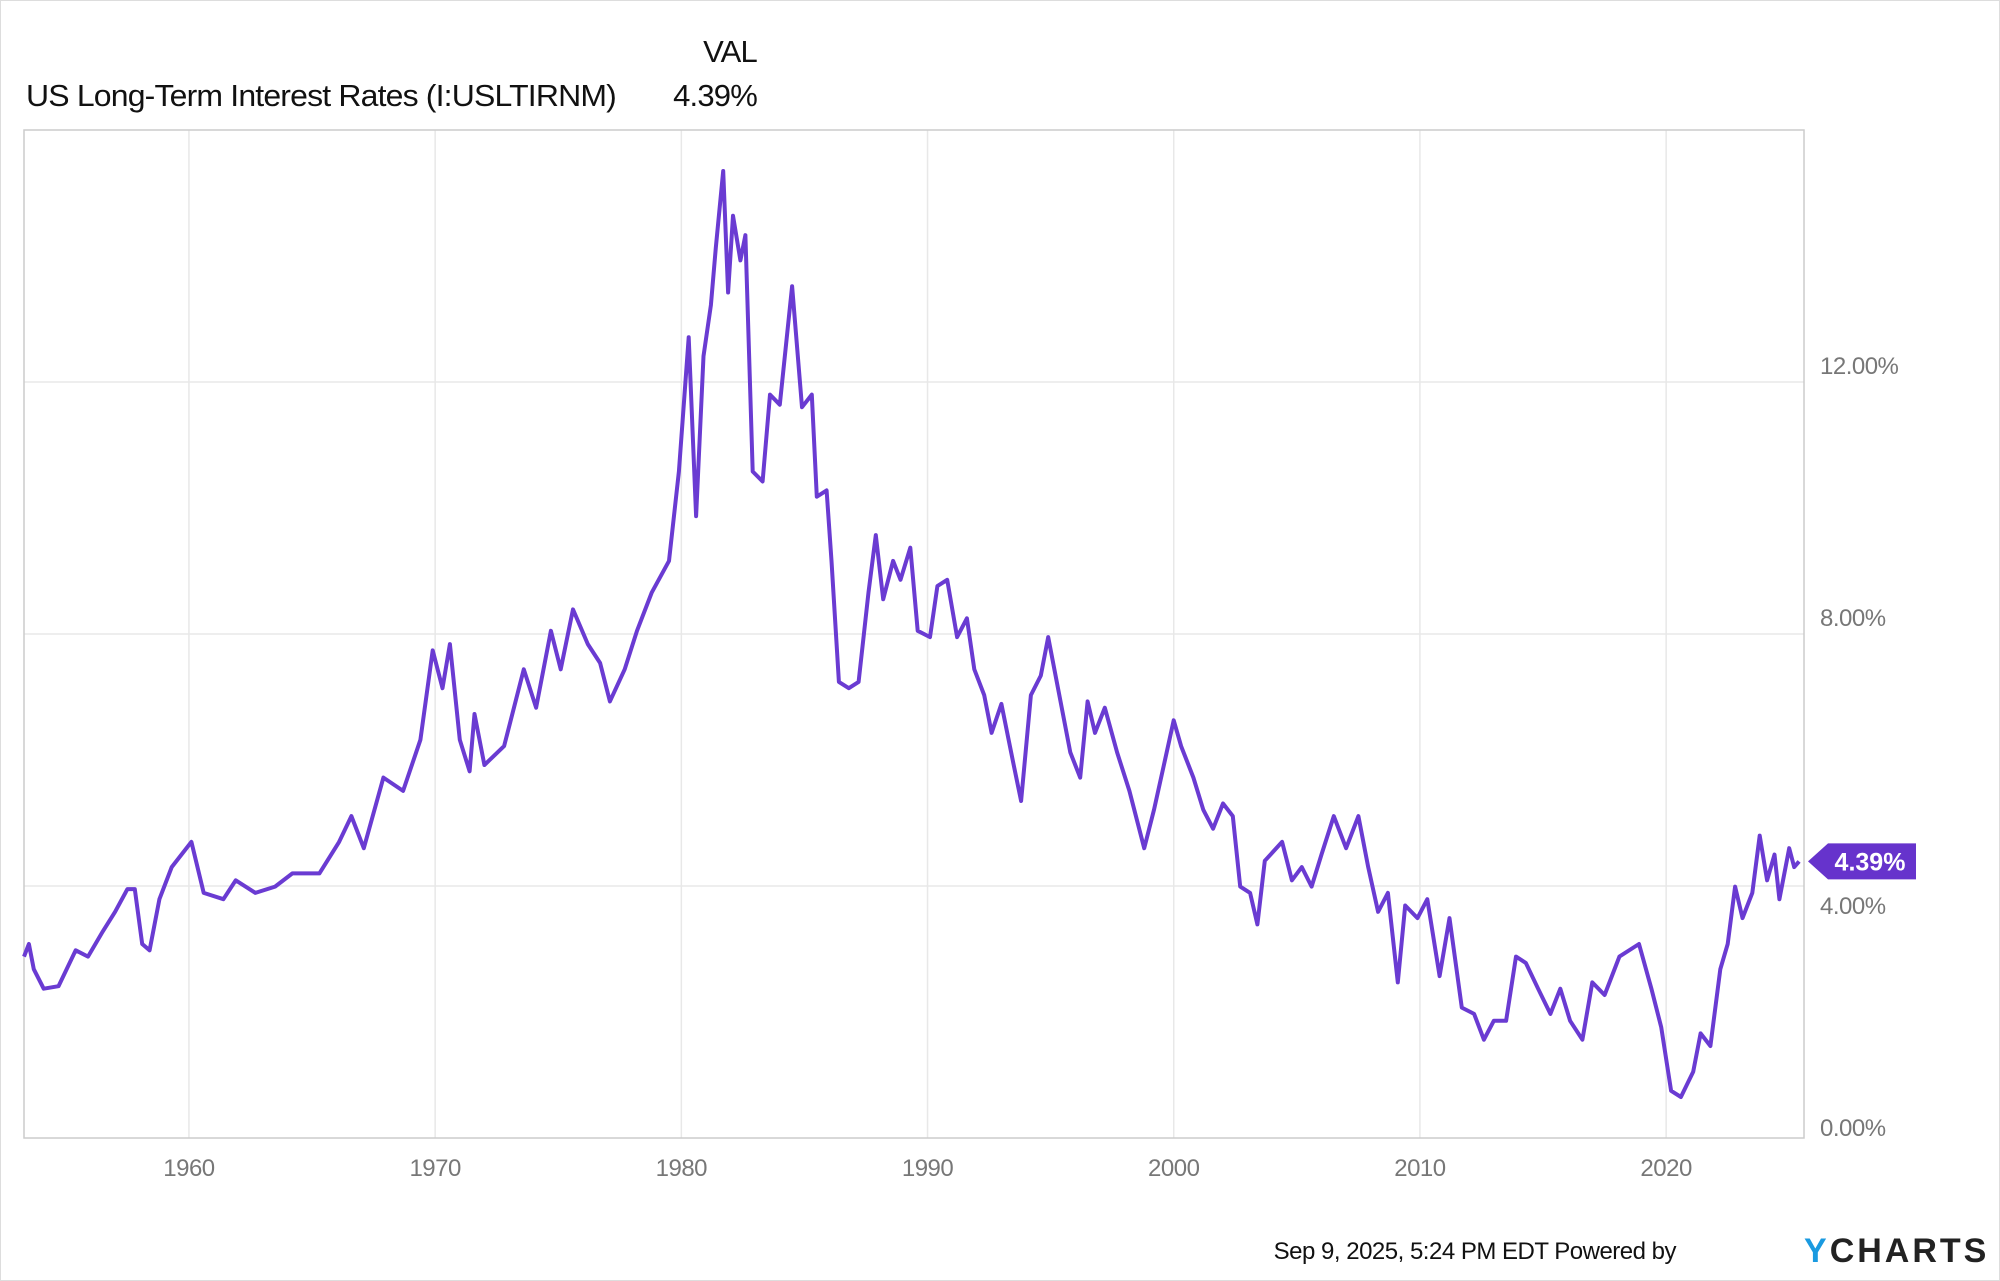 The height and width of the screenshot is (1281, 2000). I want to click on x-tick-label: 2020, so click(1666, 1168).